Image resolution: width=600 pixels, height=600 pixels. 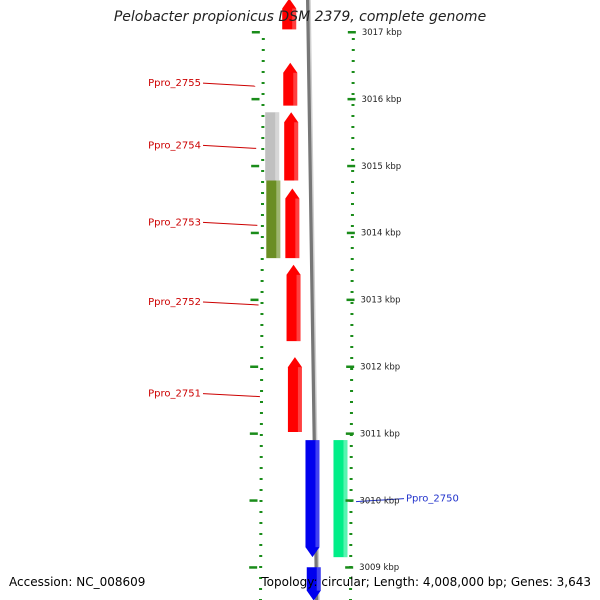 What do you see at coordinates (174, 394) in the screenshot?
I see `gene-label: Ppro_2751` at bounding box center [174, 394].